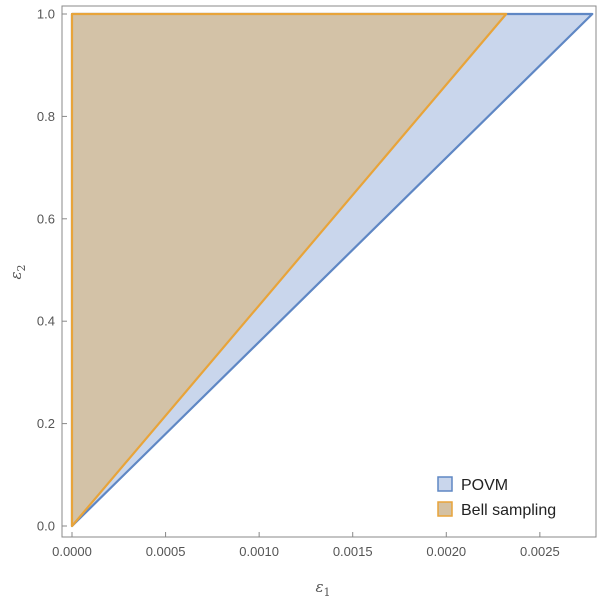 This screenshot has width=601, height=601. Describe the element at coordinates (46, 218) in the screenshot. I see `y-tick-label: 0.6` at that location.